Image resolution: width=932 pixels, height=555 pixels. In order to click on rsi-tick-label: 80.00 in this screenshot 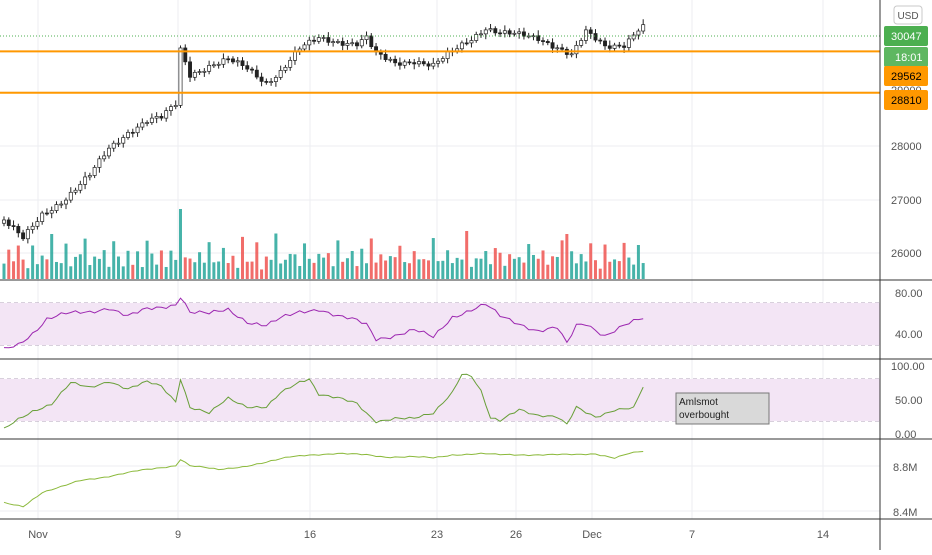, I will do `click(909, 294)`.